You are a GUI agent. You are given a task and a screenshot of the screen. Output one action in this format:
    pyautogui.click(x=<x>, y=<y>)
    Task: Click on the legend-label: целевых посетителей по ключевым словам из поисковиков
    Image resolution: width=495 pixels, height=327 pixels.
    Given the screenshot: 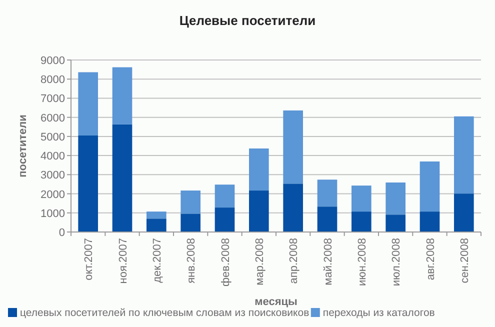 What is the action you would take?
    pyautogui.click(x=165, y=313)
    